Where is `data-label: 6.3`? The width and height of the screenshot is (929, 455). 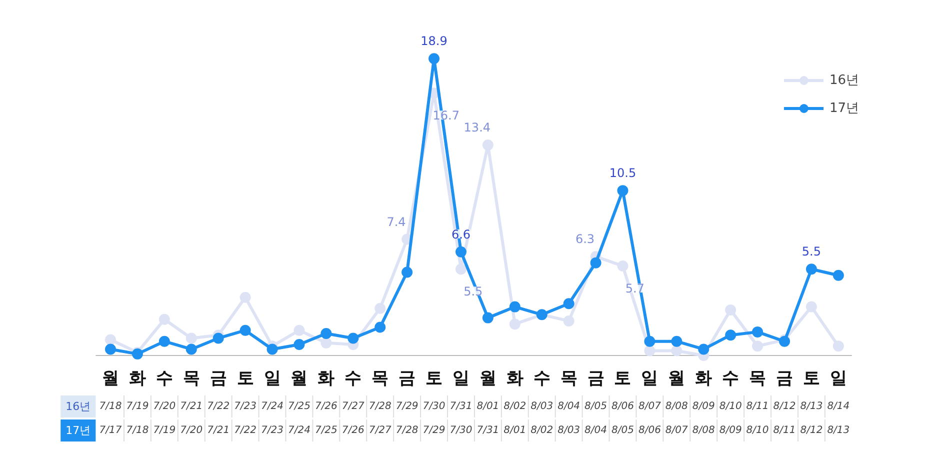
data-label: 6.3 is located at coordinates (585, 239).